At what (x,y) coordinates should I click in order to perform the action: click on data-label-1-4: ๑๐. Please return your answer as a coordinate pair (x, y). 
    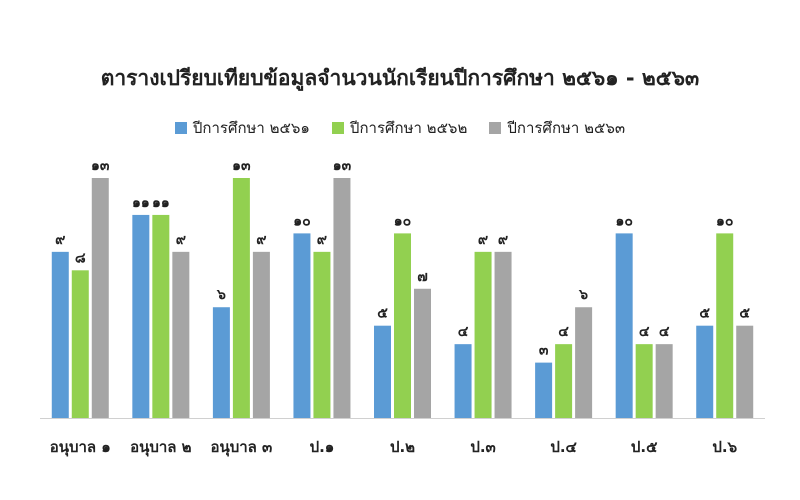
    Looking at the image, I should click on (301, 221).